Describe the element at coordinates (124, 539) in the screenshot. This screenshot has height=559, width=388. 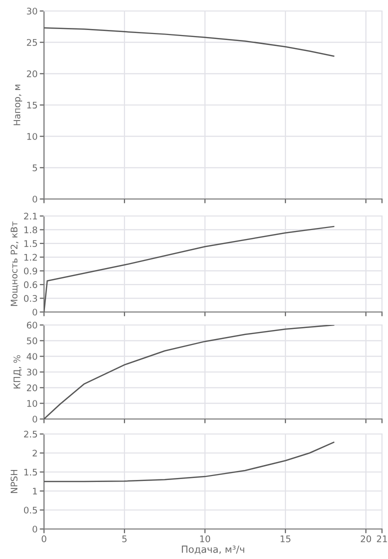
I see `x-tick-label: 5` at that location.